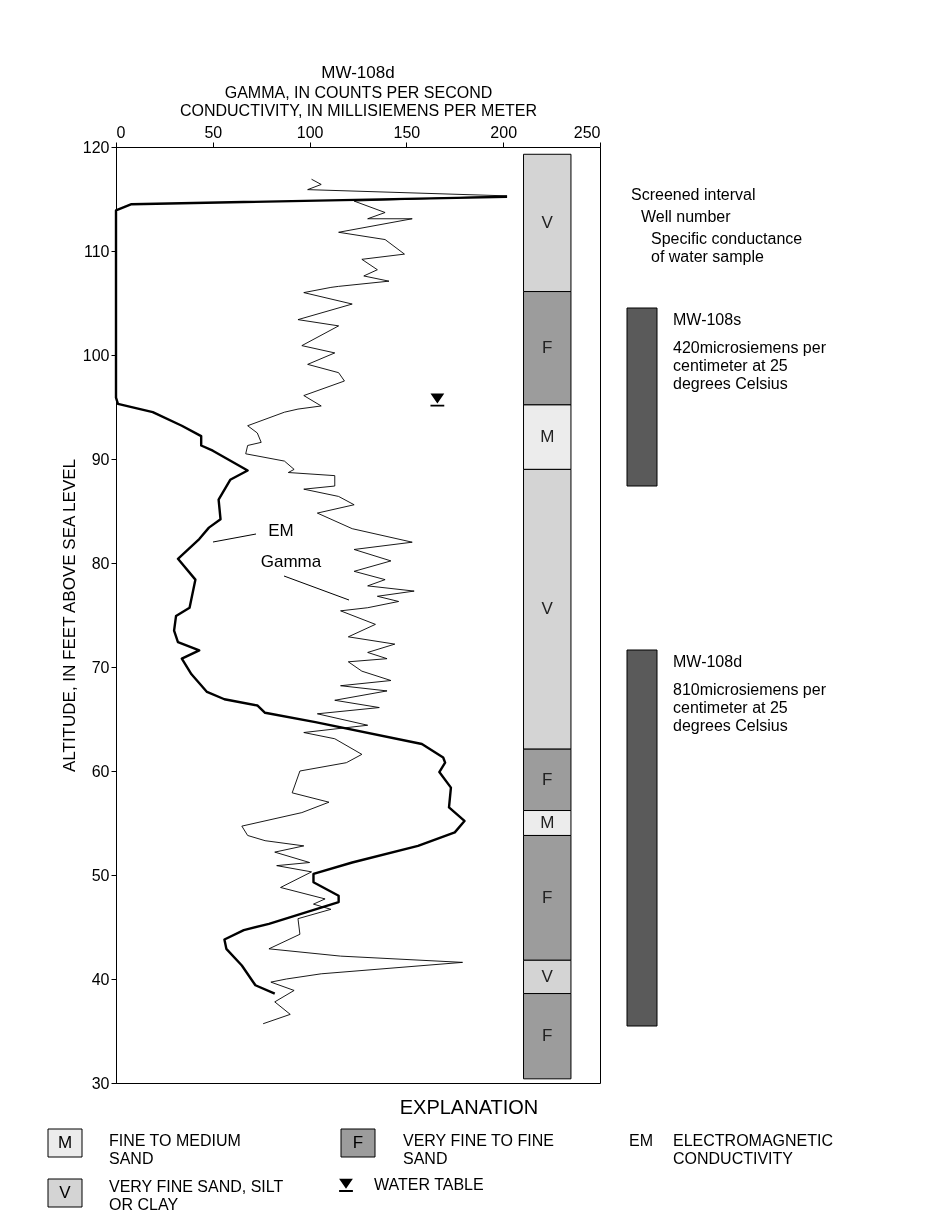  I want to click on text: F, so click(358, 1142).